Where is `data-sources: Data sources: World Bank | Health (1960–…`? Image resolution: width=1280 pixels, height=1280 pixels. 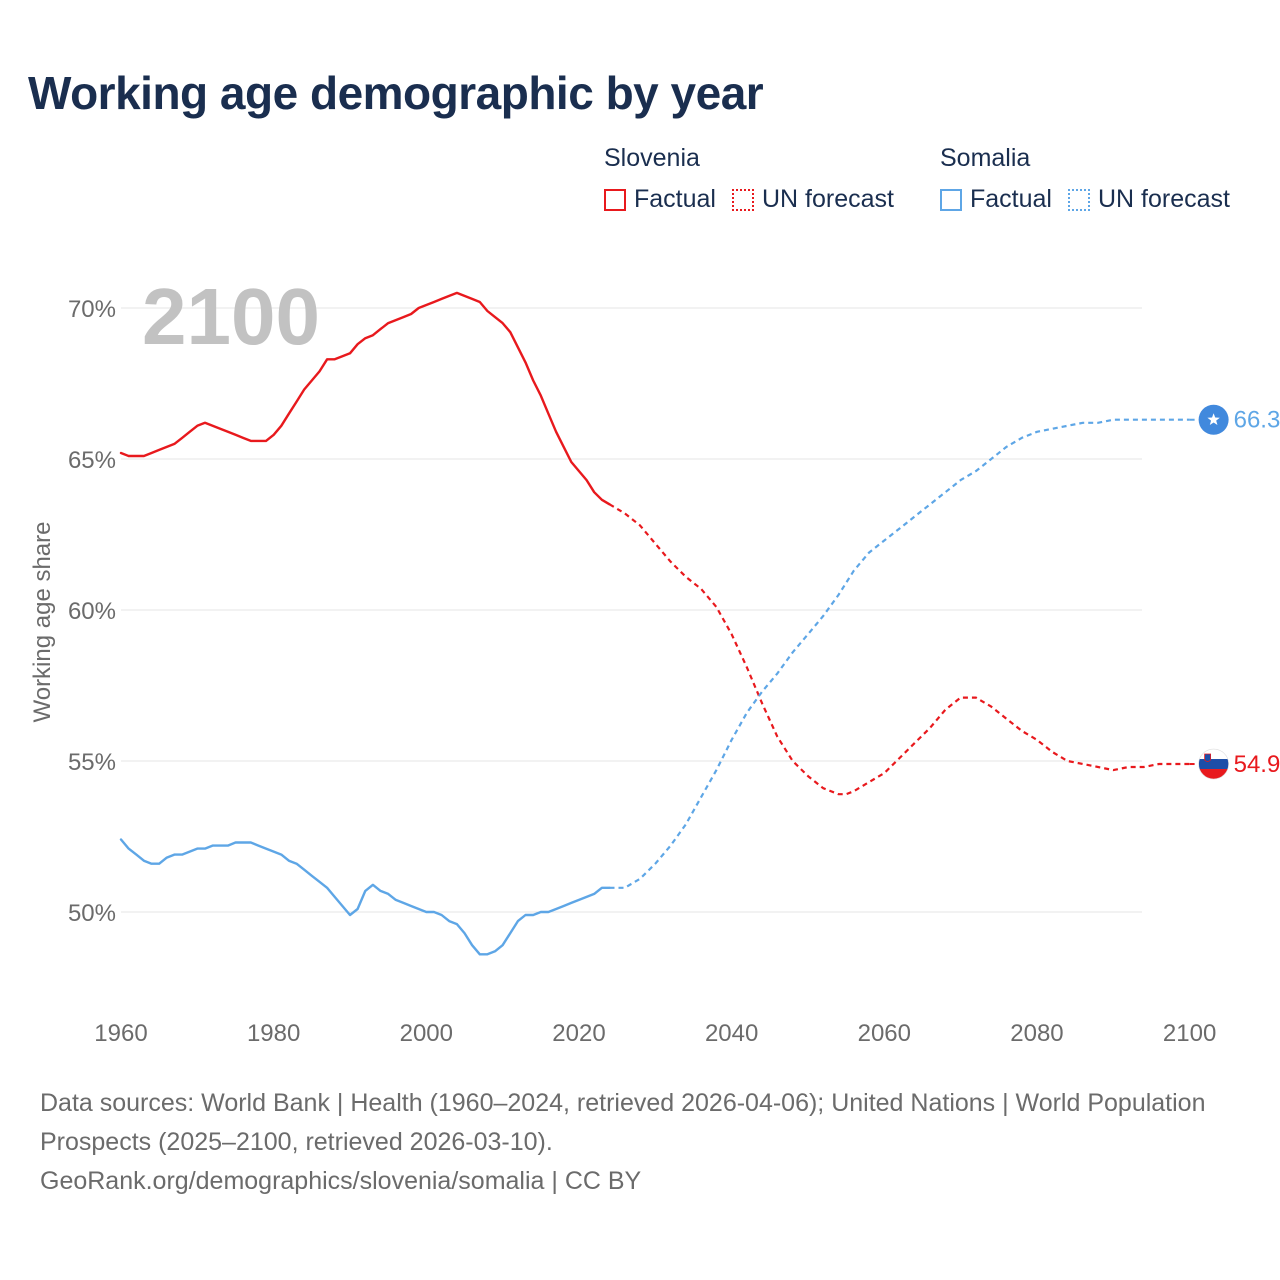 data-sources: Data sources: World Bank | Health (1960–… is located at coordinates (623, 1122).